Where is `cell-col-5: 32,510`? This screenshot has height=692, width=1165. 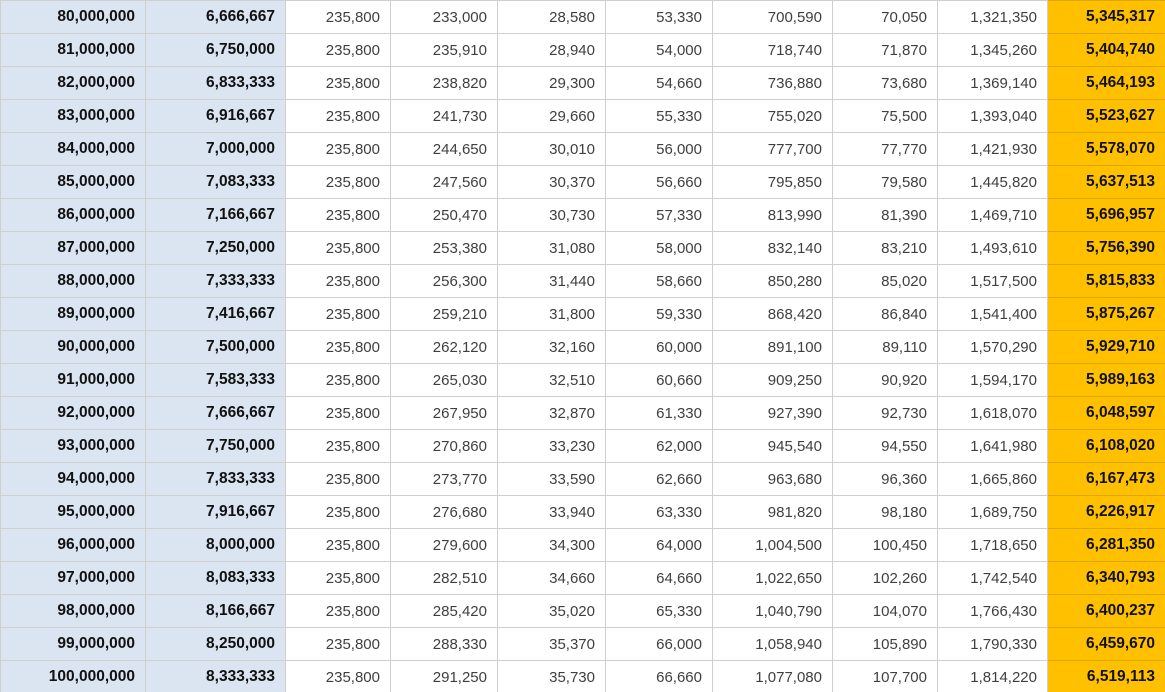 cell-col-5: 32,510 is located at coordinates (551, 380).